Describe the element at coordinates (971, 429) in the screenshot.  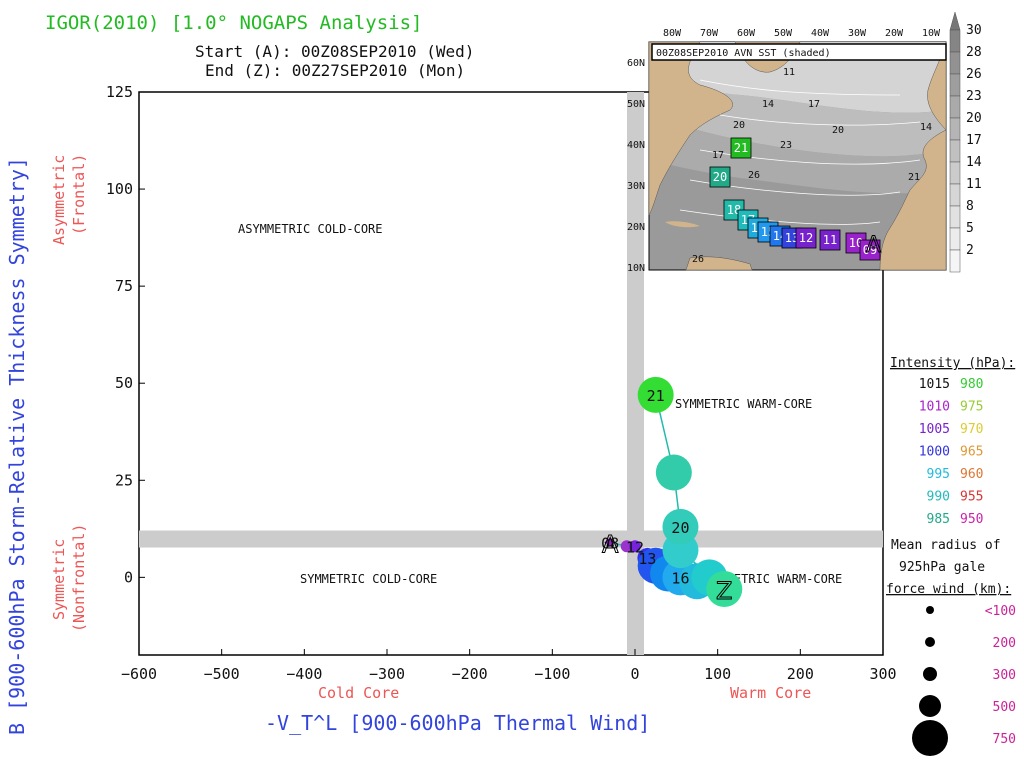
I see `intensity-legend-value: 970` at that location.